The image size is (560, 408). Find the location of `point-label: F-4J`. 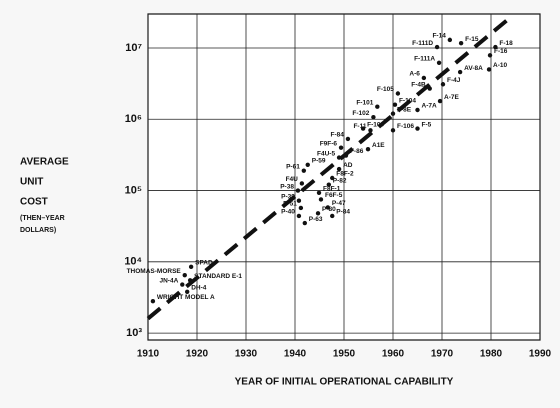

point-label: F-4J is located at coordinates (454, 80).